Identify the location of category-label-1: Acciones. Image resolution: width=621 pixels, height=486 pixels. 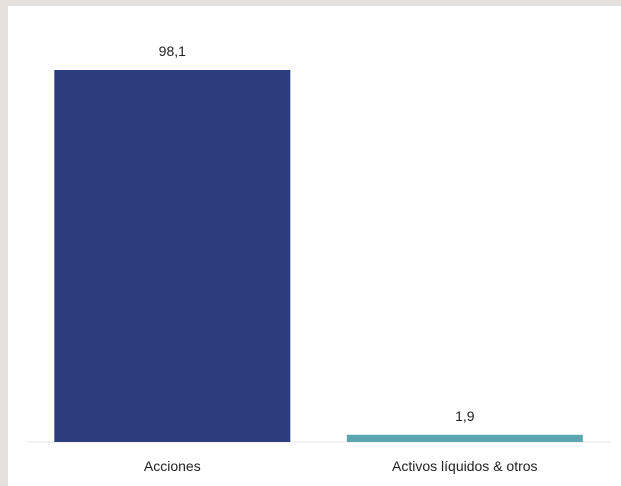
(172, 466).